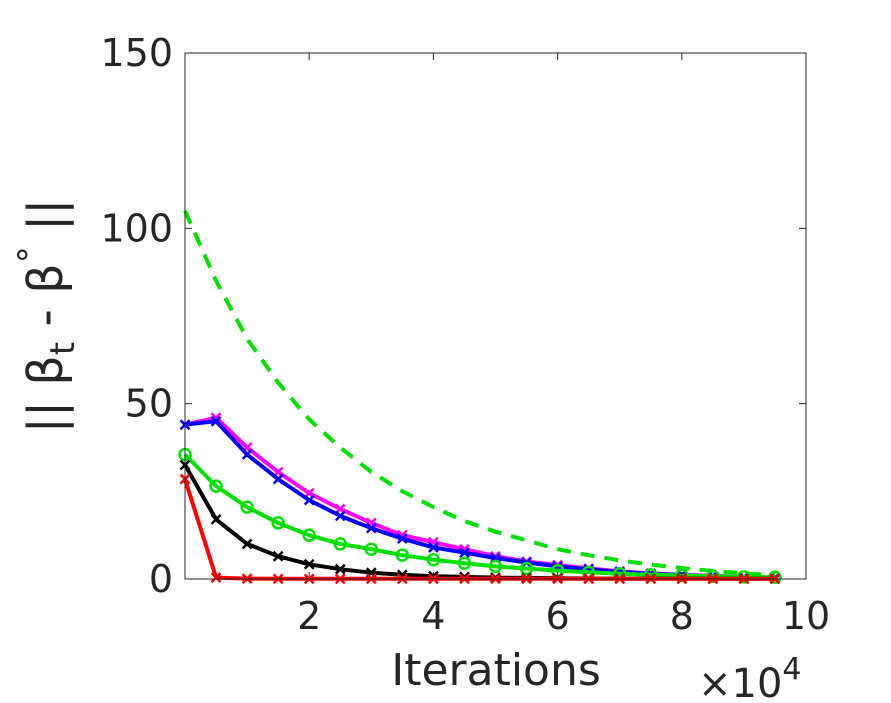  Describe the element at coordinates (149, 404) in the screenshot. I see `y-tick-label: 50` at that location.